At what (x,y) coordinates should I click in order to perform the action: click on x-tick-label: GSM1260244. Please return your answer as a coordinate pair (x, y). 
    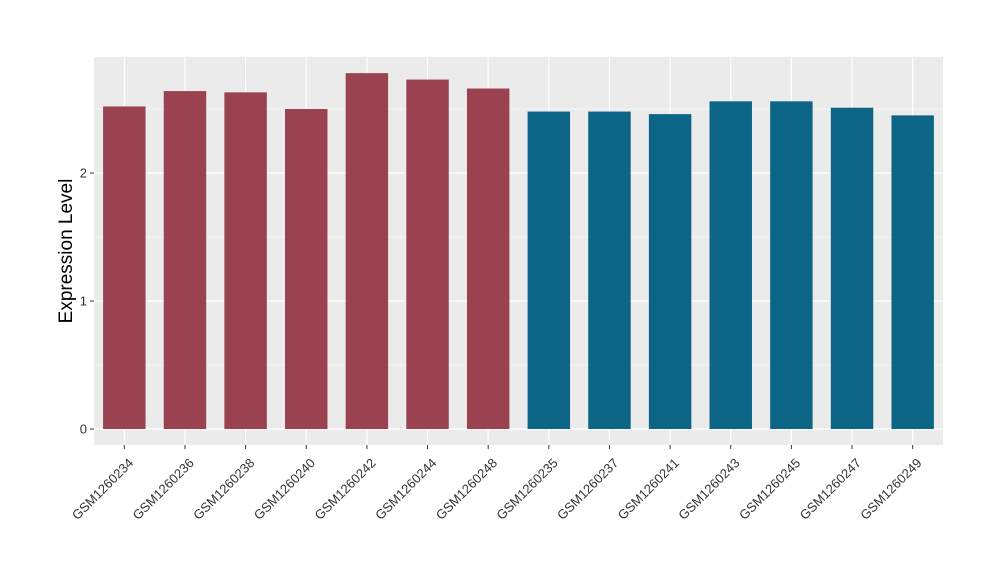
    Looking at the image, I should click on (405, 488).